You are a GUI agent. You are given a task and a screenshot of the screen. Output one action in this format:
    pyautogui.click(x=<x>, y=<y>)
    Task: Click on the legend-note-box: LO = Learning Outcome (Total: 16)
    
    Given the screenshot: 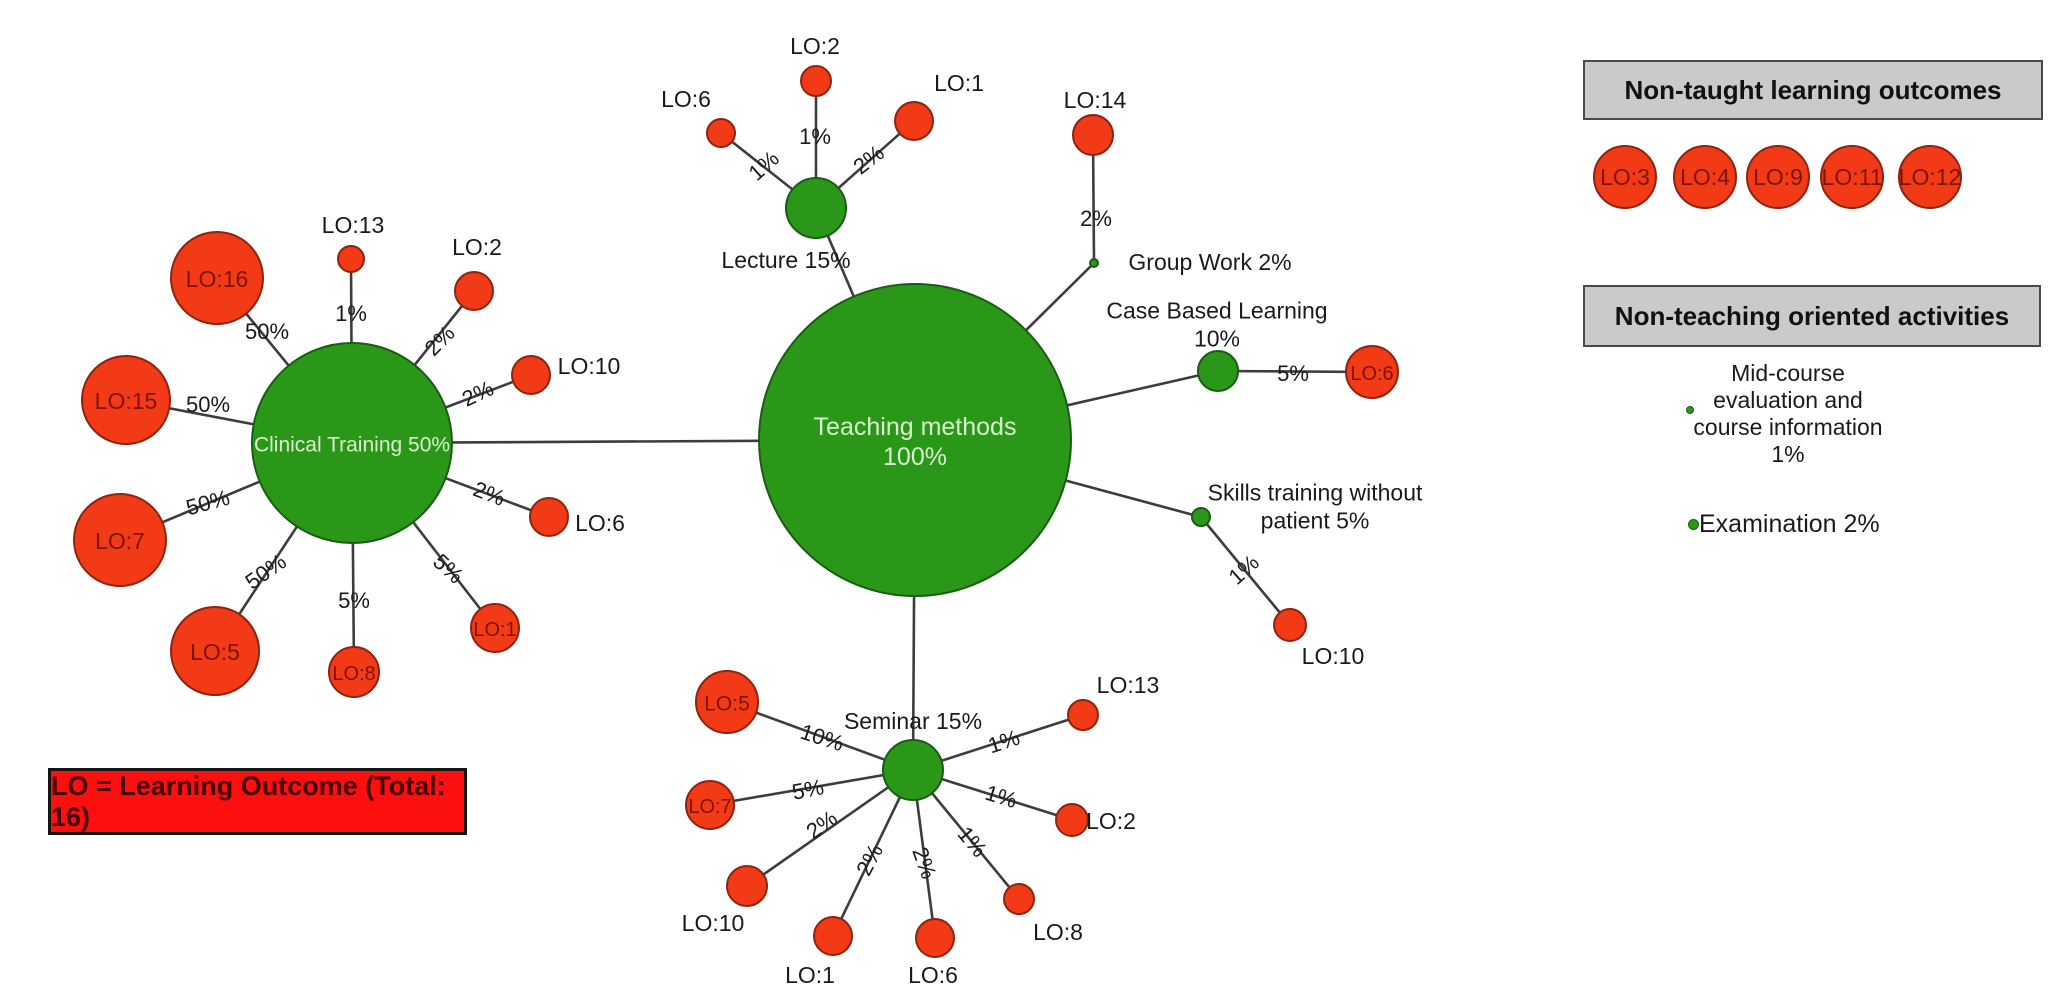 What is the action you would take?
    pyautogui.click(x=257, y=801)
    